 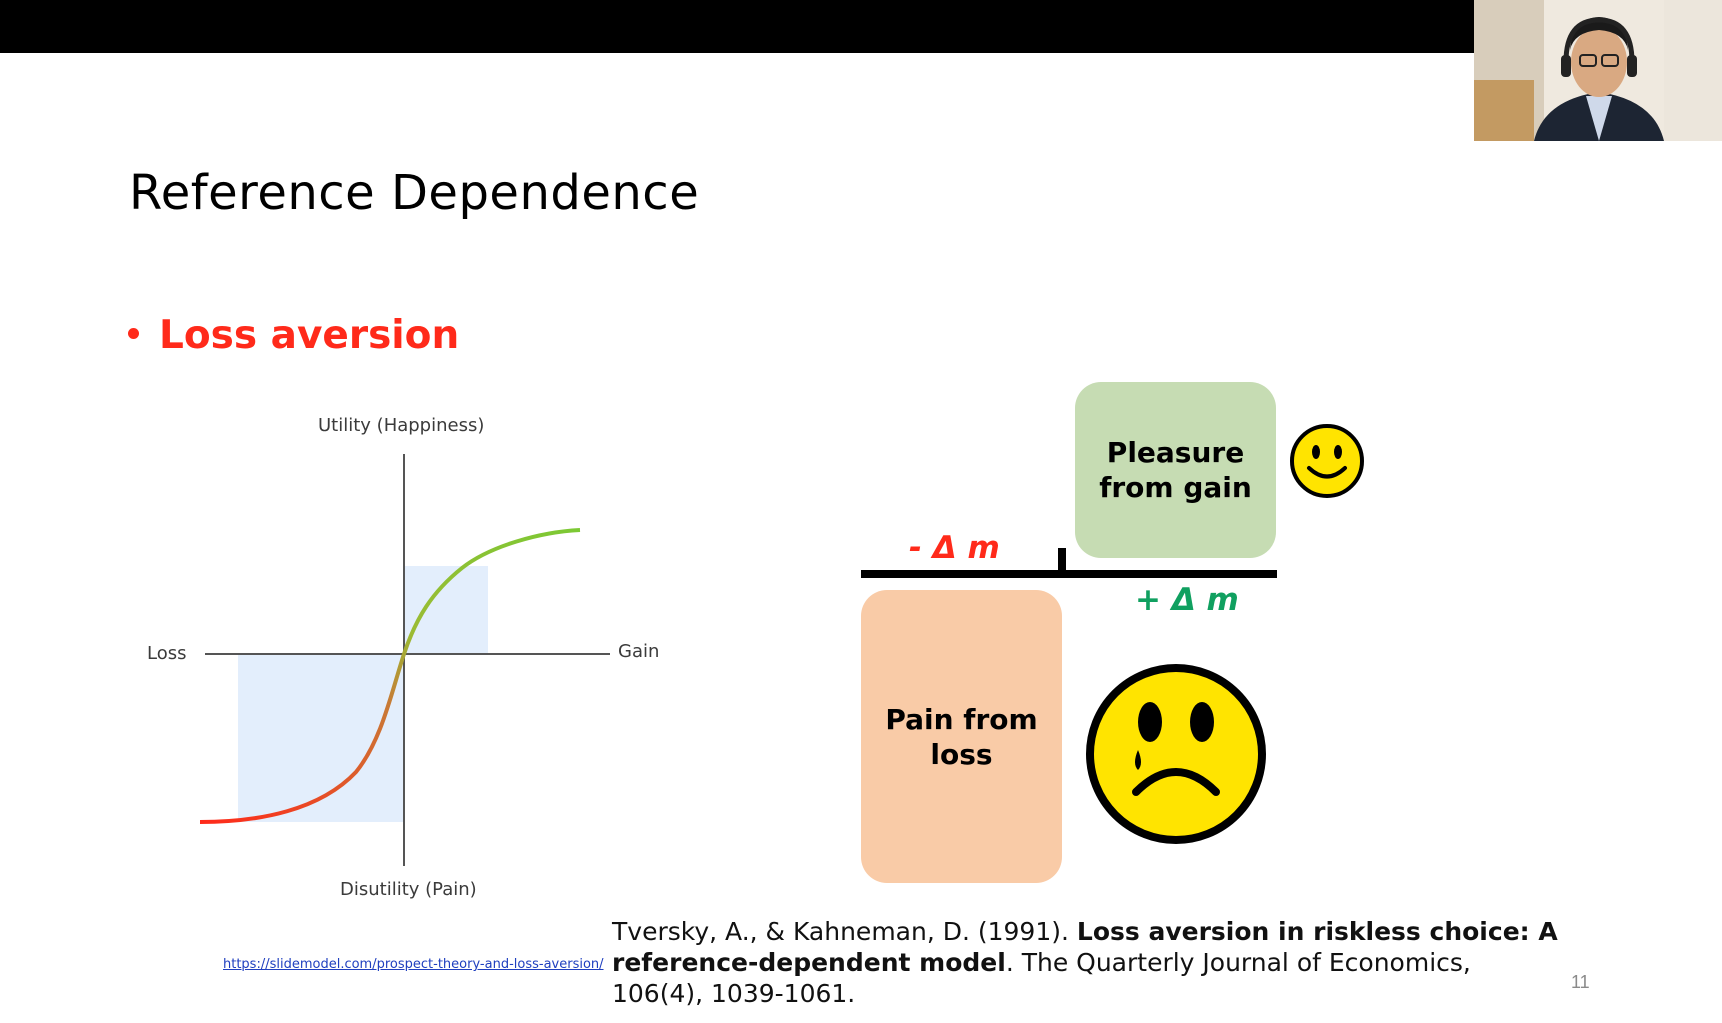 I want to click on y-axis-bottom-label: Disutility (Pain), so click(x=408, y=889).